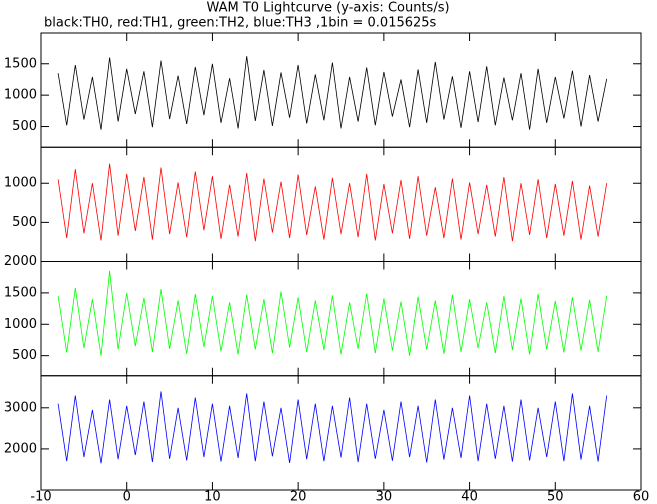 This screenshot has width=657, height=504. What do you see at coordinates (469, 497) in the screenshot?
I see `x-tick-label: 40` at bounding box center [469, 497].